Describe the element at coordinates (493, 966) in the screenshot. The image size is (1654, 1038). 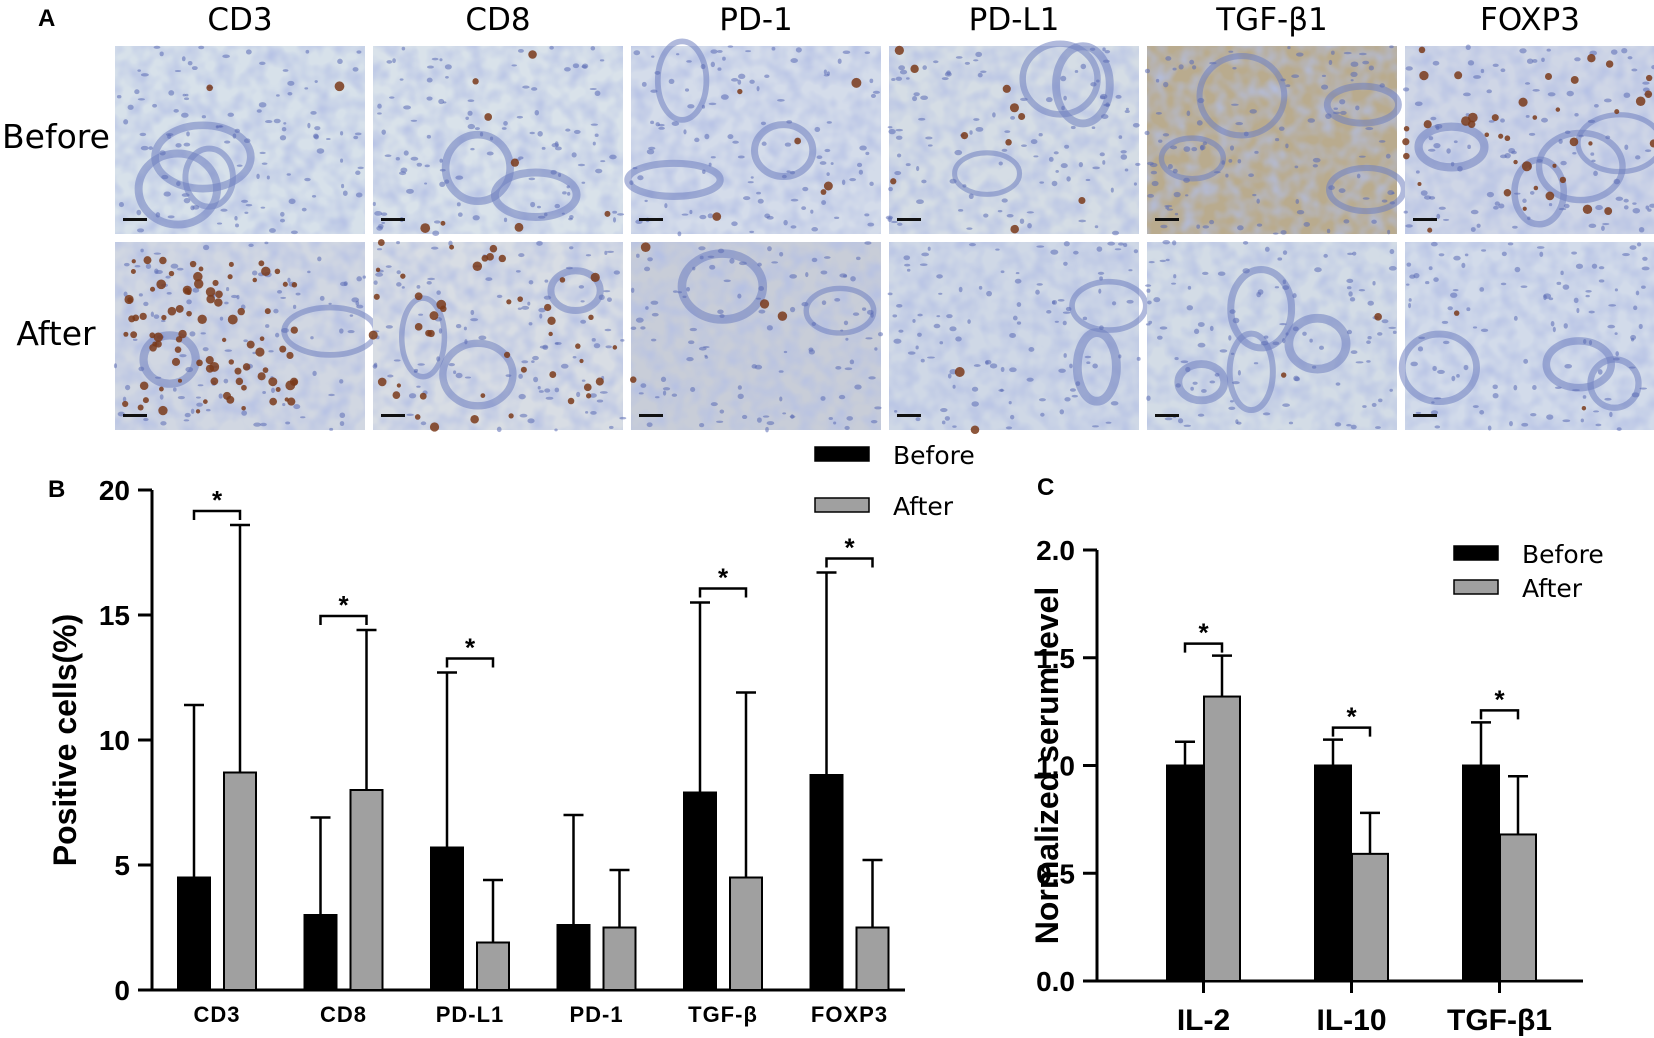
I see `bar-after-pd-l1` at that location.